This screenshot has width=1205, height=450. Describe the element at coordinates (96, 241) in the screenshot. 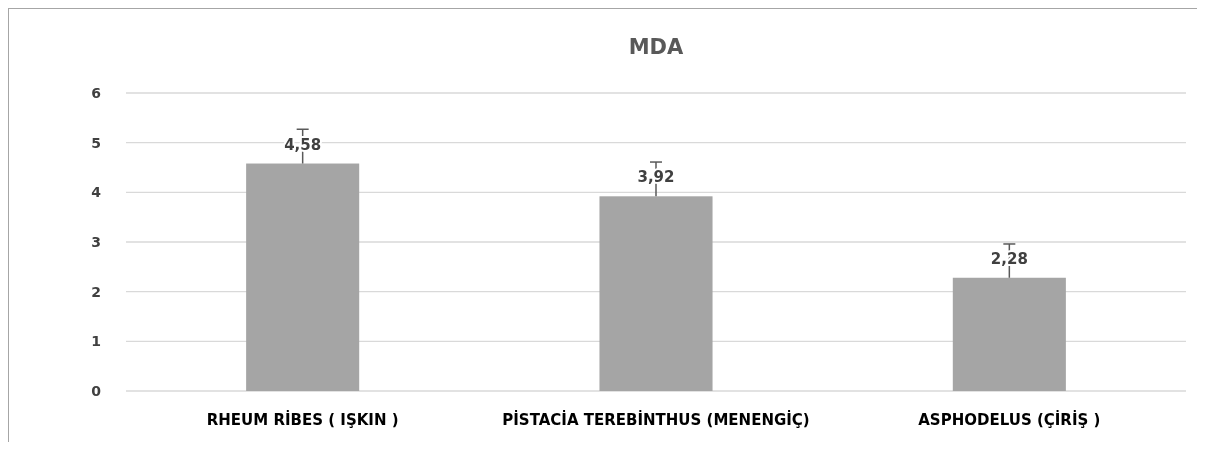

I see `y-tick-label: 3` at that location.